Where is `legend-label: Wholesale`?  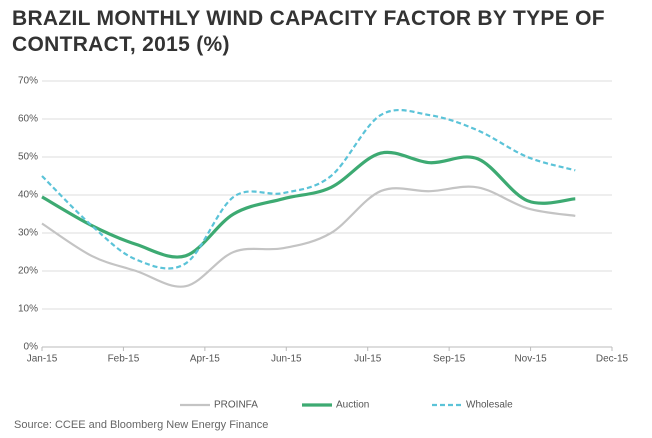
legend-label: Wholesale is located at coordinates (489, 405).